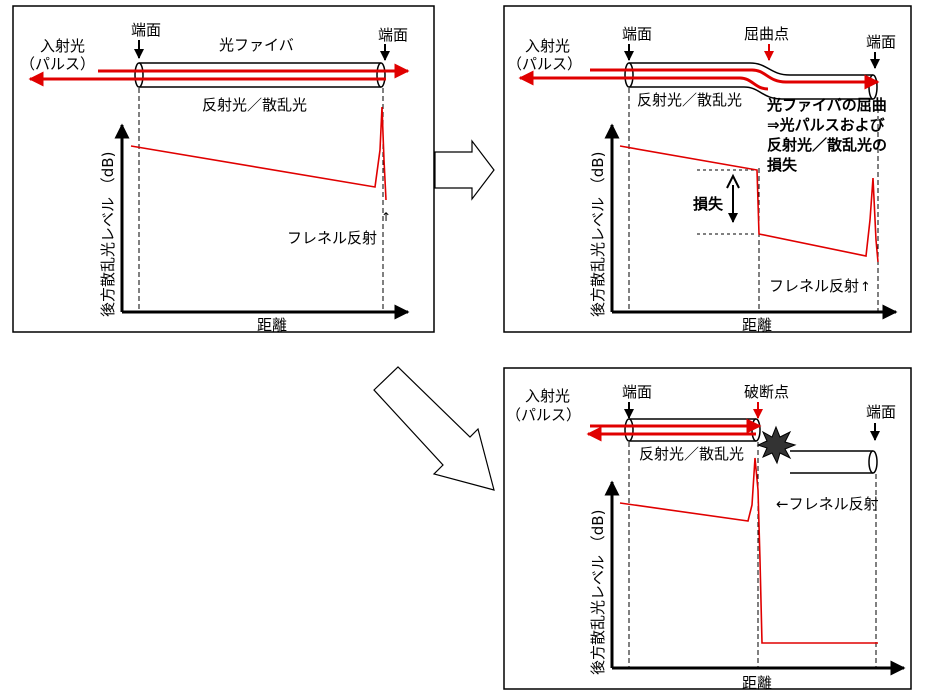 The image size is (927, 697). I want to click on transition-arrow-diagonal, so click(434, 428).